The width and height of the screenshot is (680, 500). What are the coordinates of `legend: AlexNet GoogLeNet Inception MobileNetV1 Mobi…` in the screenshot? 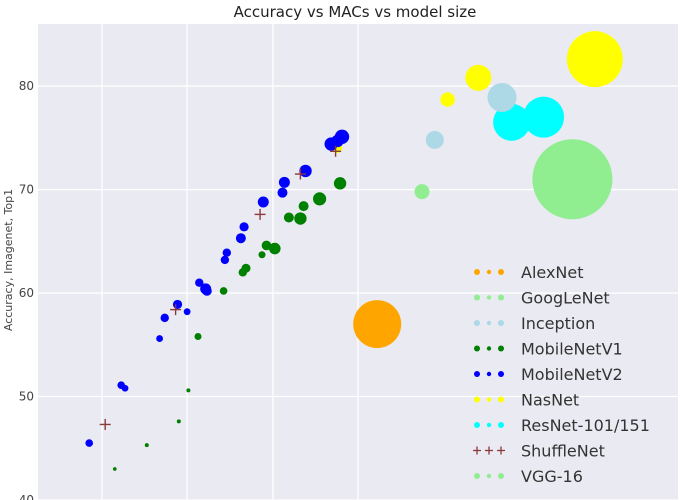 It's located at (561, 374).